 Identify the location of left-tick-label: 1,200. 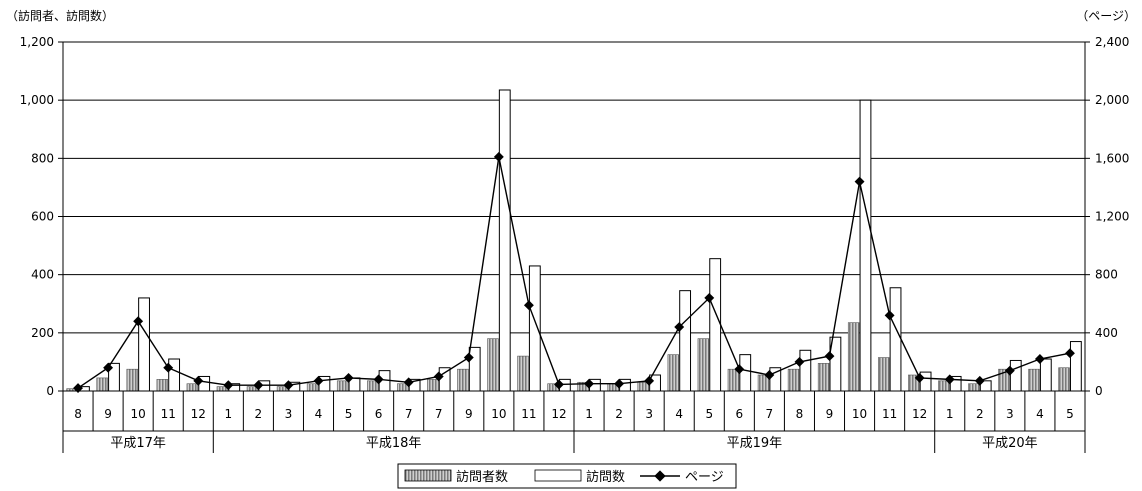
(37, 42).